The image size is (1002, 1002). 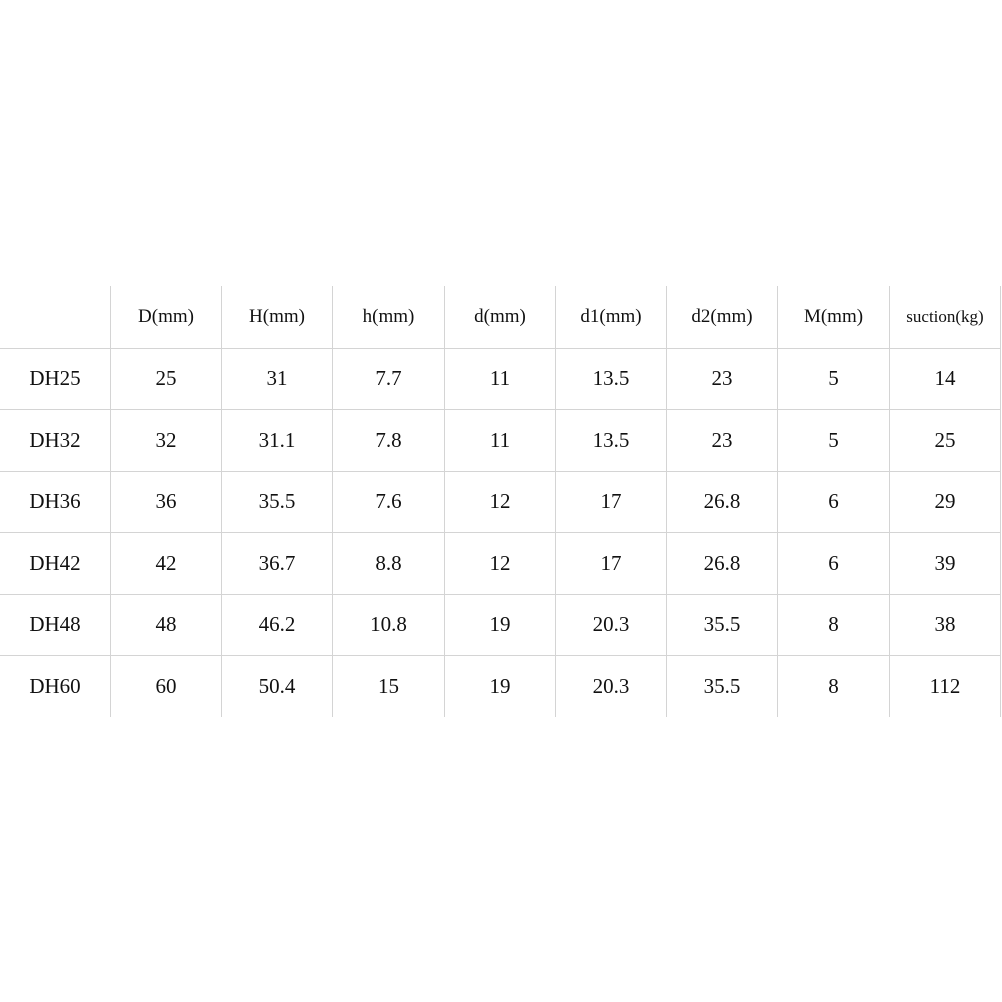 I want to click on value-cell: 60, so click(x=165, y=686).